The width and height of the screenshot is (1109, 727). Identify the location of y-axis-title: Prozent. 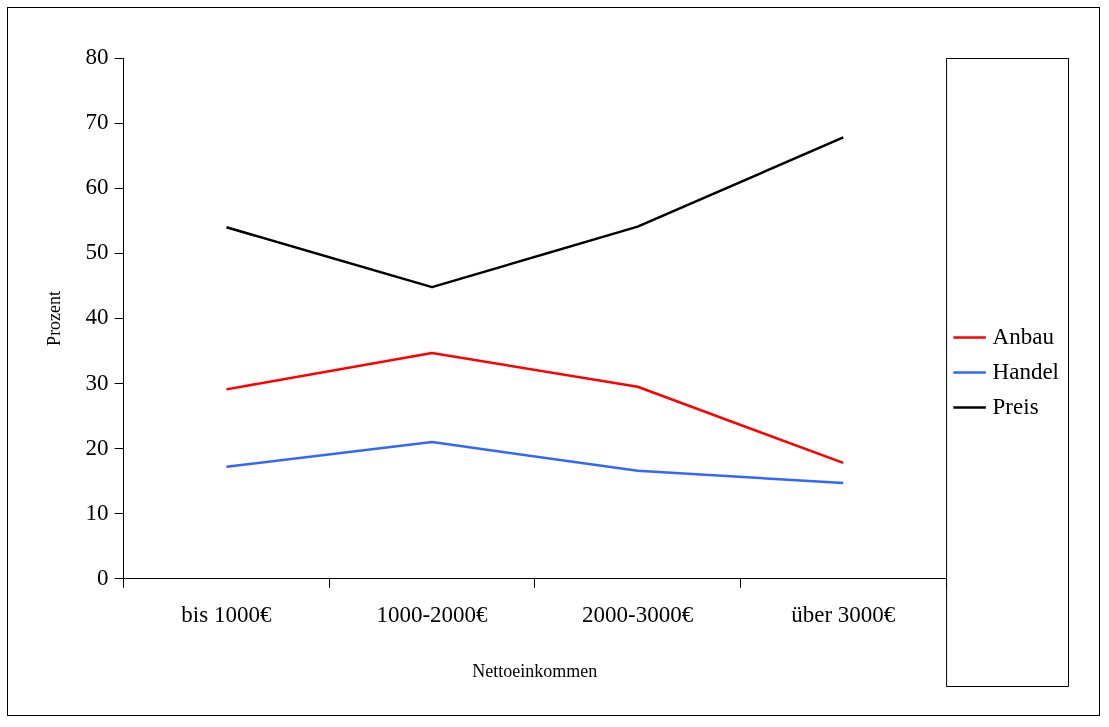
(53, 318).